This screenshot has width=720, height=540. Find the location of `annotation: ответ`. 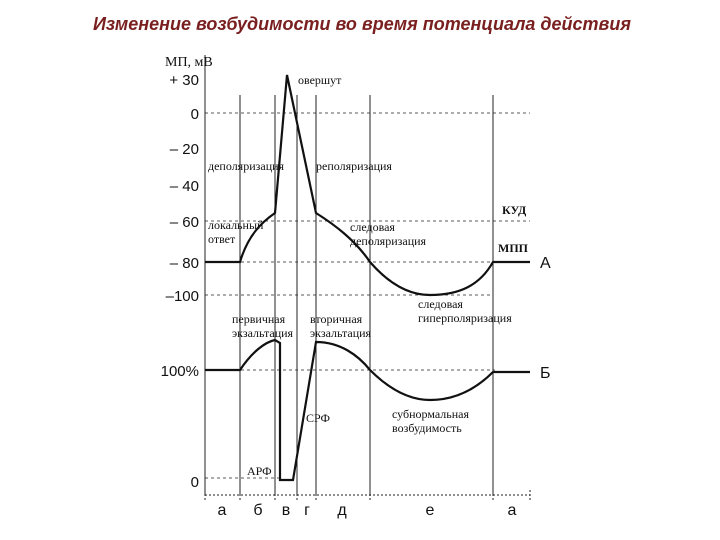

annotation: ответ is located at coordinates (222, 239).